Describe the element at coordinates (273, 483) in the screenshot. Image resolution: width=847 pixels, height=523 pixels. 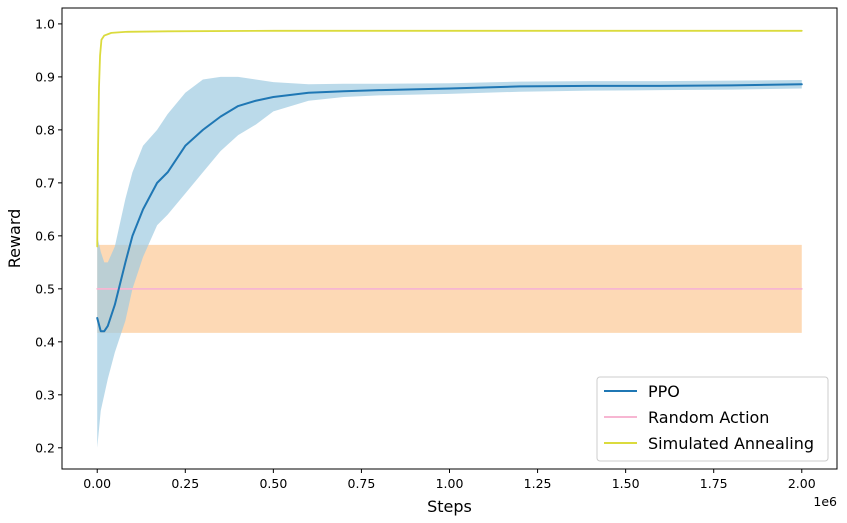
I see `x-tick-label: 0.50` at that location.